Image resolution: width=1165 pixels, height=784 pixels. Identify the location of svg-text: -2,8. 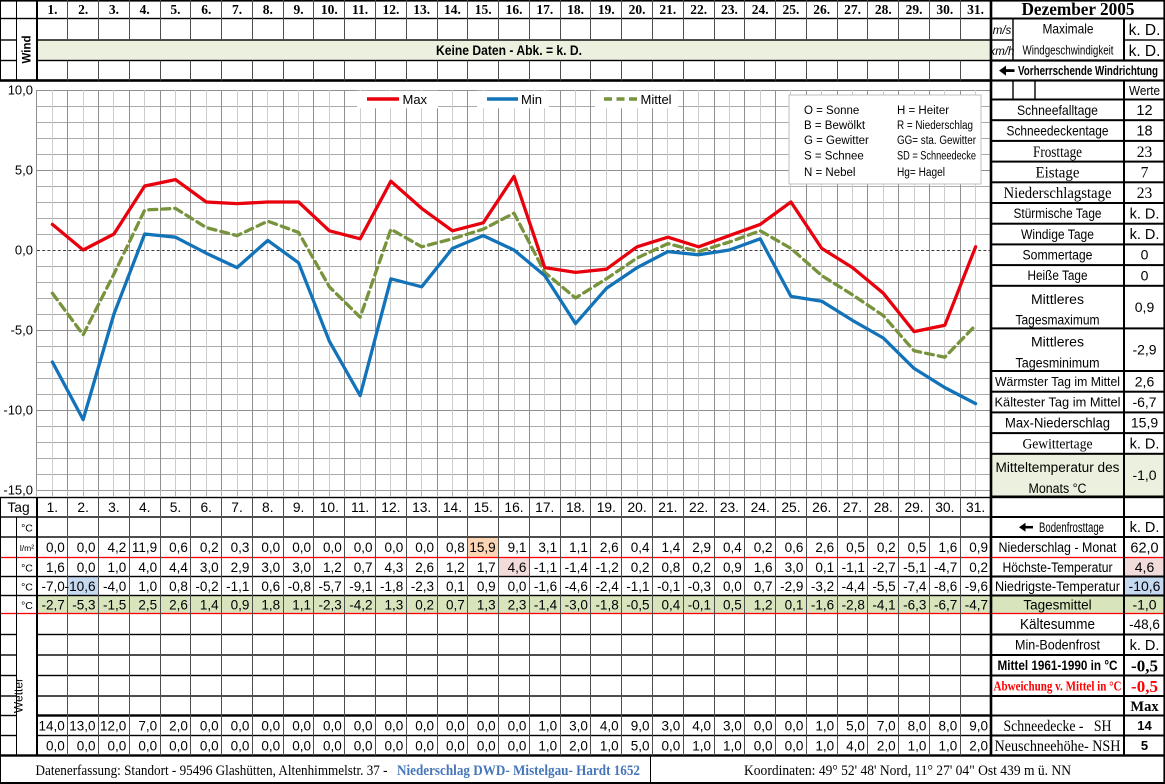
(853, 604).